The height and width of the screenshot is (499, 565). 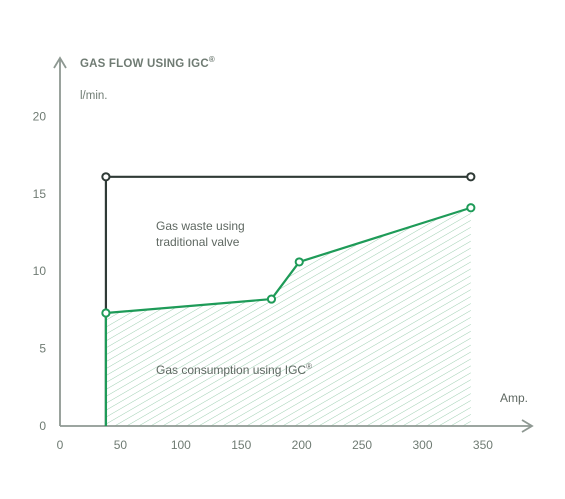 I want to click on x-tick-label: 0, so click(x=60, y=445).